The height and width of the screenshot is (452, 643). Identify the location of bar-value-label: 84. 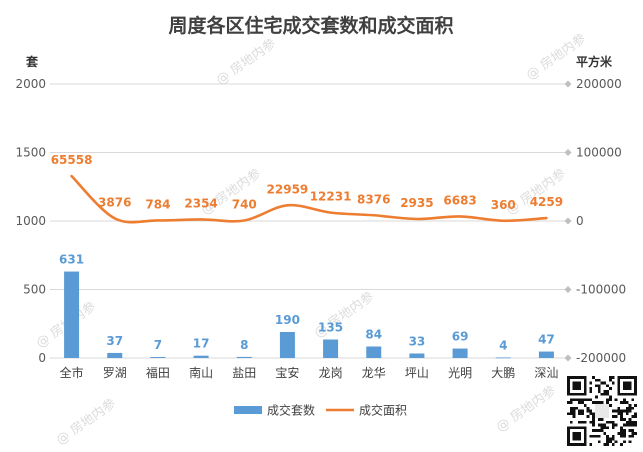
(373, 334).